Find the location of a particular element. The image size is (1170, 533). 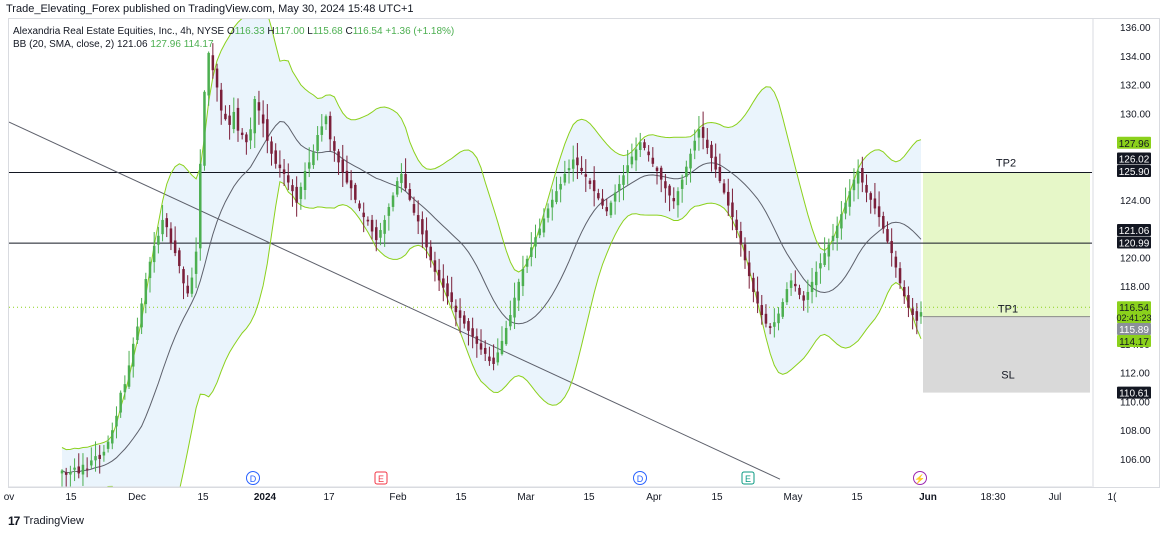

y-tick-label: 124.00 is located at coordinates (1135, 201).